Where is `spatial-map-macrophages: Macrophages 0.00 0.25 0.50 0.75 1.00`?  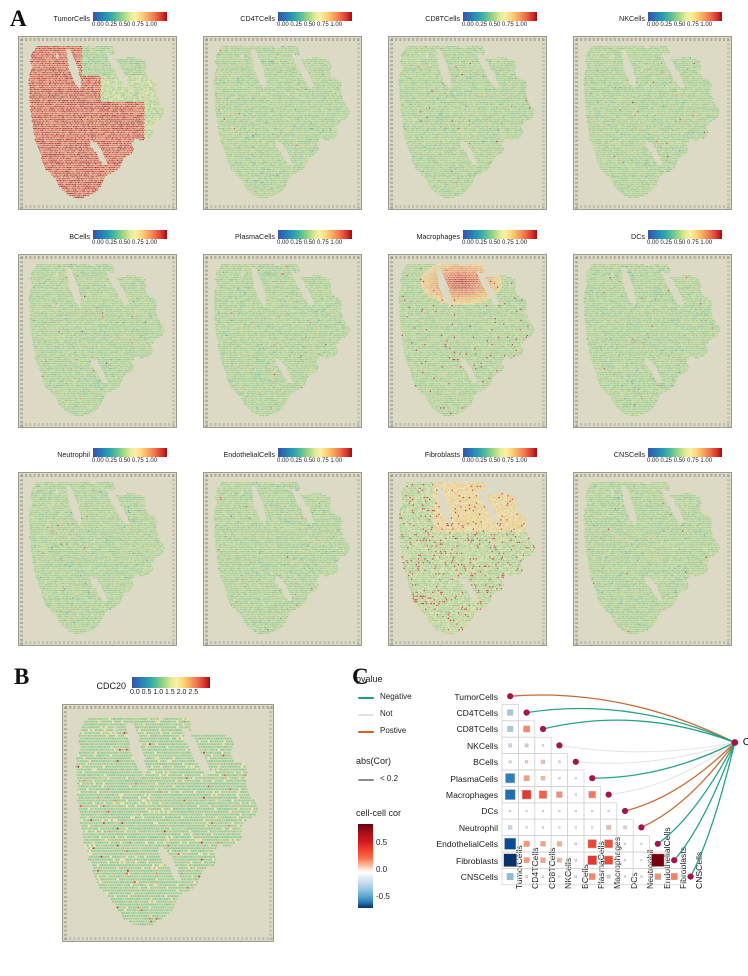
spatial-map-macrophages: Macrophages 0.00 0.25 0.50 0.75 1.00 is located at coordinates (476, 329).